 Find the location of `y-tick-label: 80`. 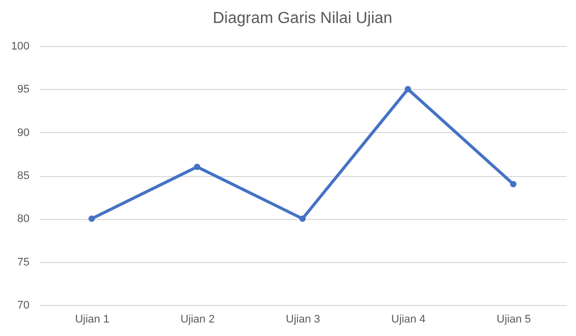

y-tick-label: 80 is located at coordinates (23, 219).